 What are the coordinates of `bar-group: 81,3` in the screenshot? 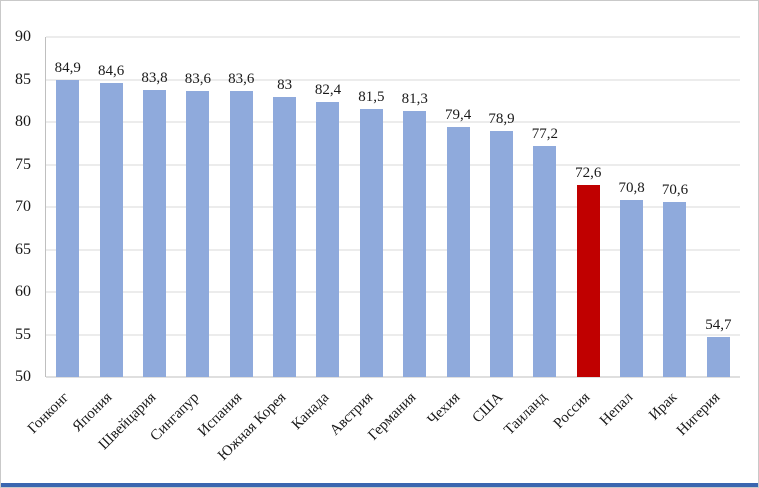 It's located at (414, 207).